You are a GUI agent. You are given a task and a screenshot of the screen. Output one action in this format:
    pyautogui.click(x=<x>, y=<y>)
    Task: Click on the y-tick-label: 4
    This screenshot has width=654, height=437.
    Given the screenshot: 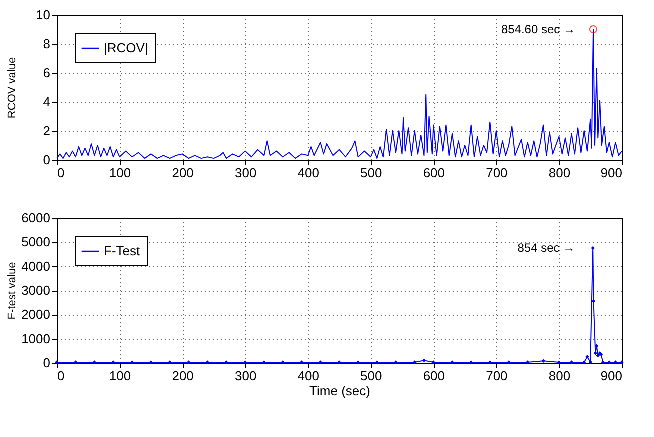 What is the action you would take?
    pyautogui.click(x=46, y=102)
    